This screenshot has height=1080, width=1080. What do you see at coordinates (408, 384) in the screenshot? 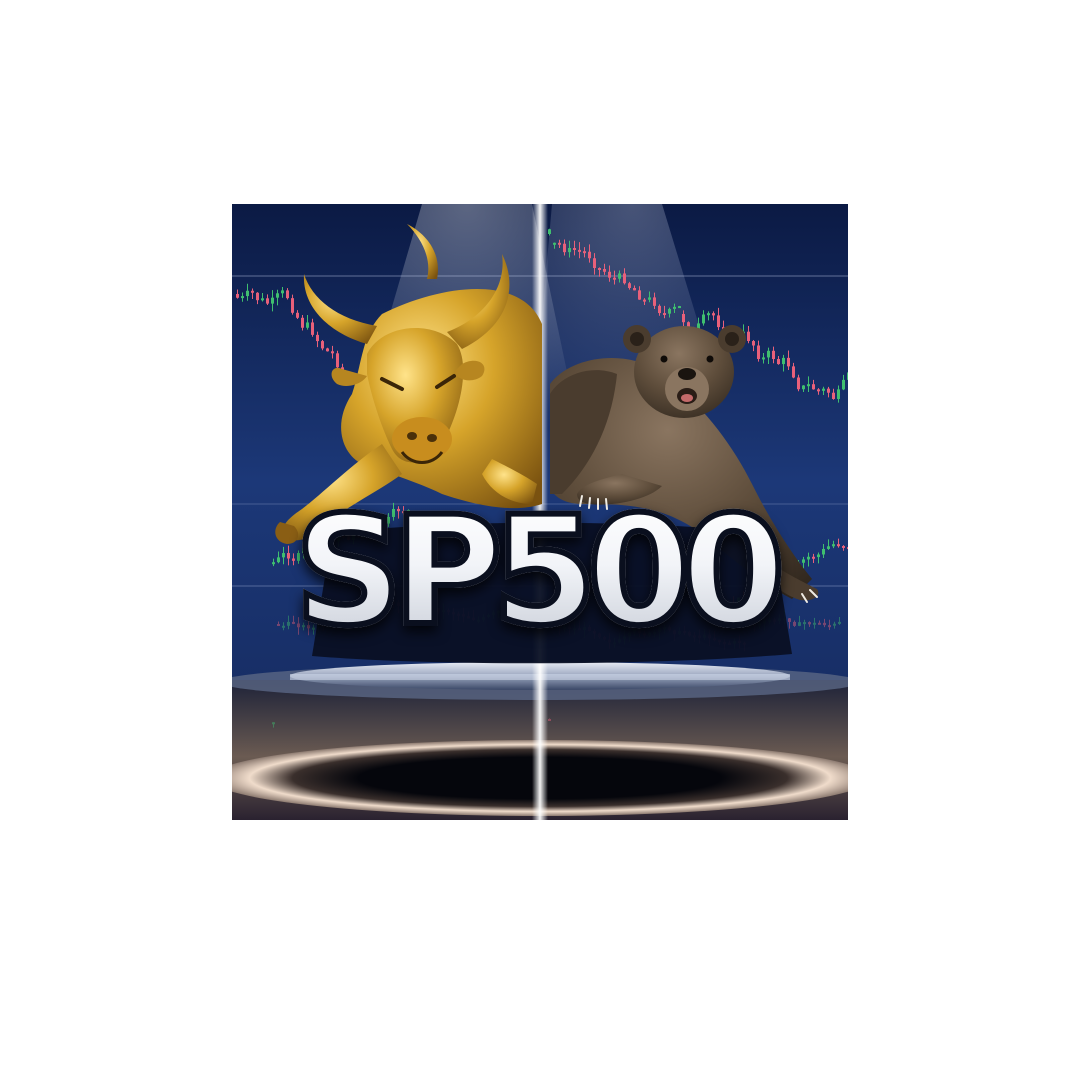
I see `bull-icon` at bounding box center [408, 384].